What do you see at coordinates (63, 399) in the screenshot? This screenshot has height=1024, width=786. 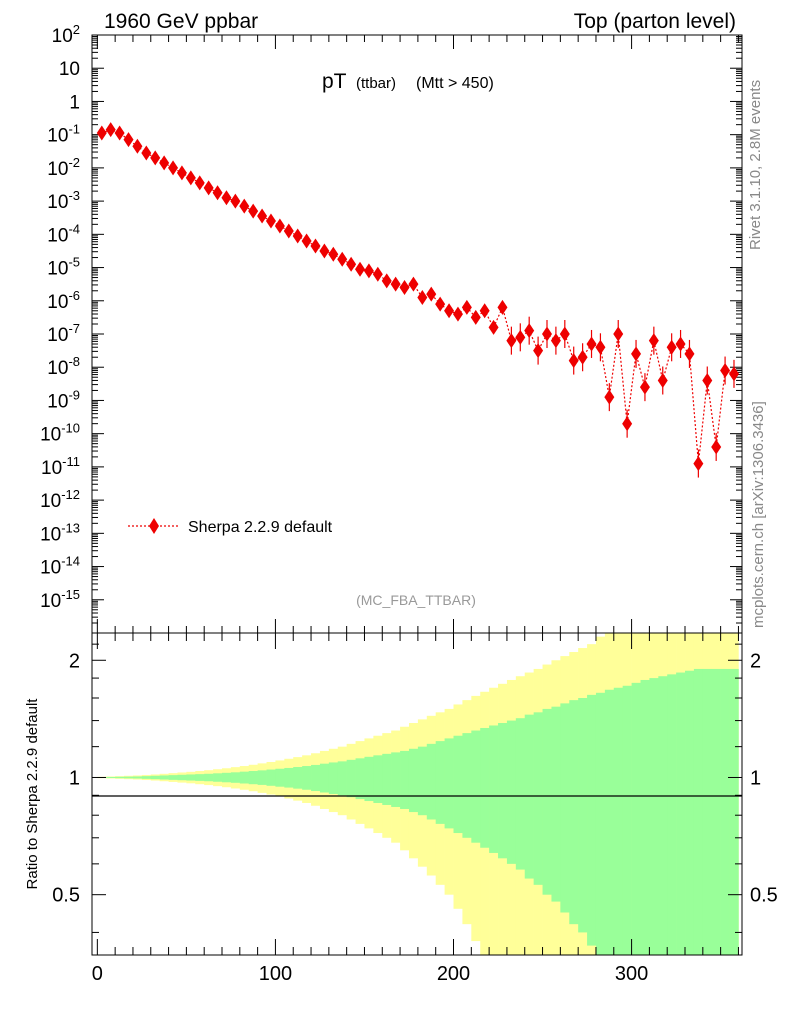 I see `y-tick-label: 10⁻⁹` at bounding box center [63, 399].